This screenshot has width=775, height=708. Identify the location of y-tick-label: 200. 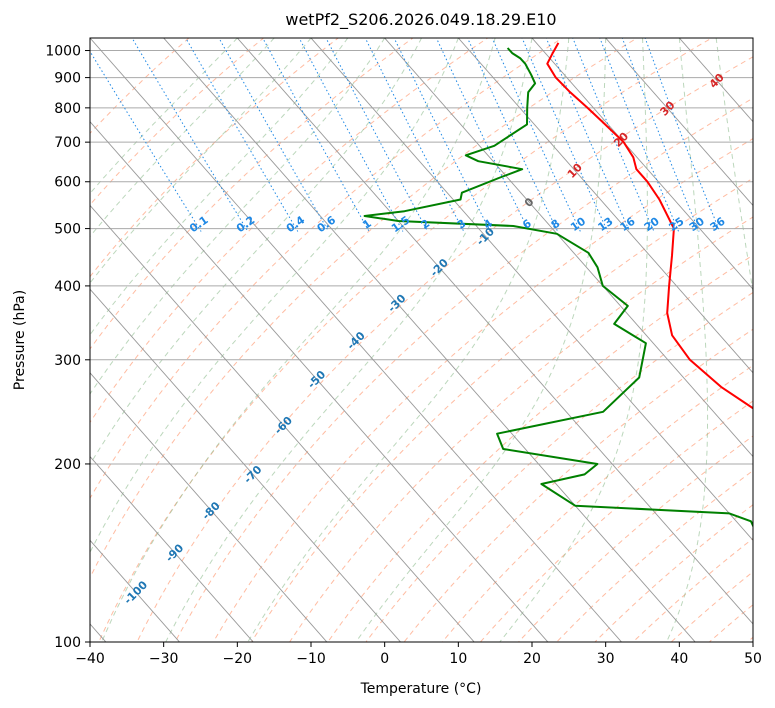
(67, 465).